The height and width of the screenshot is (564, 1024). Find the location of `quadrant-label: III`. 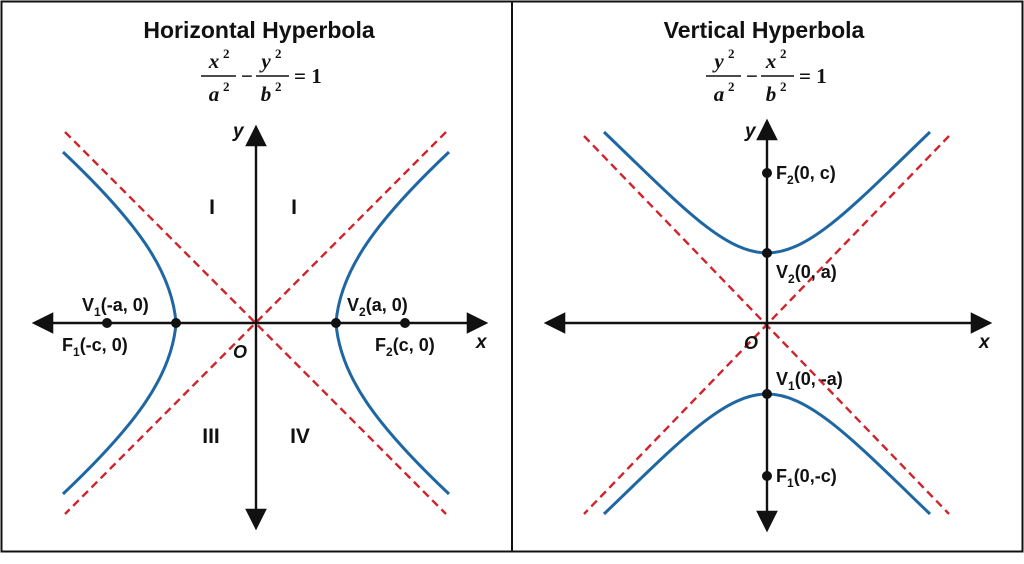

quadrant-label: III is located at coordinates (211, 436).